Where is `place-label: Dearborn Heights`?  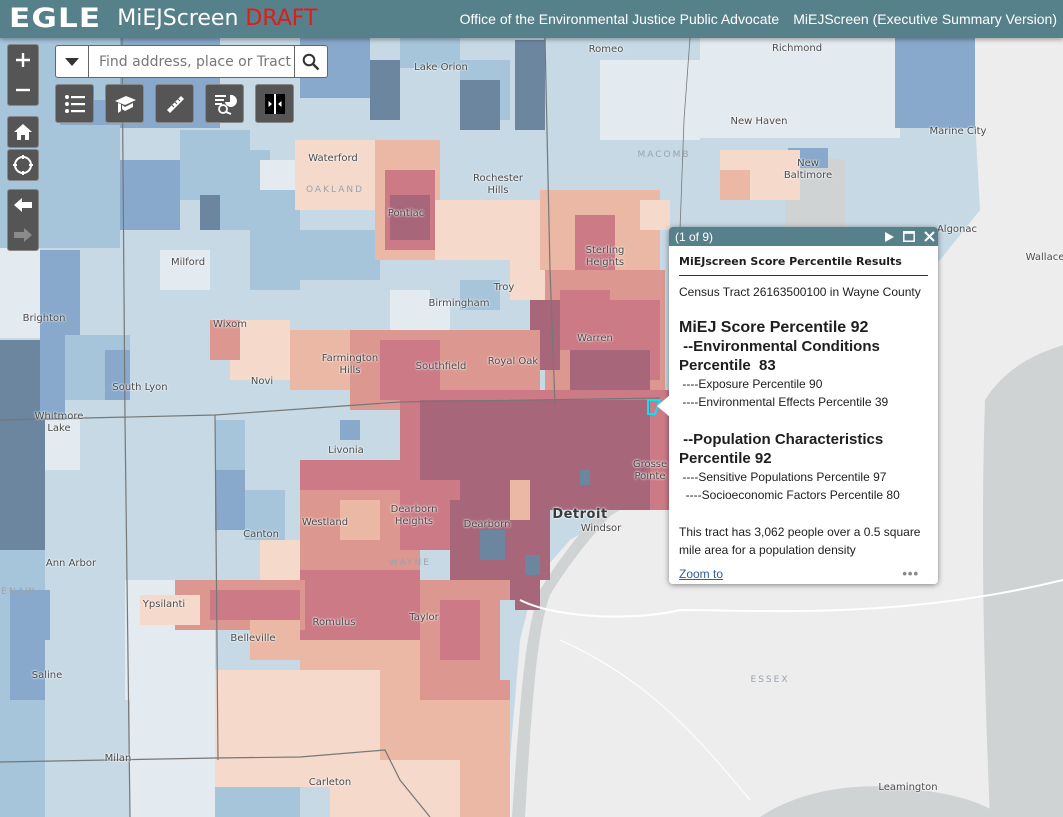 place-label: Dearborn Heights is located at coordinates (414, 515).